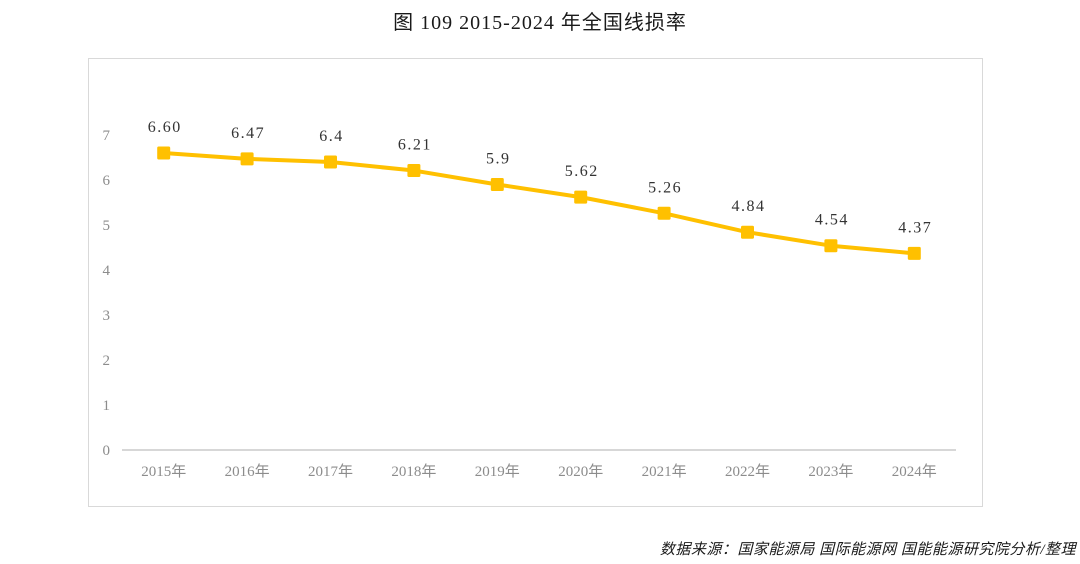 This screenshot has height=564, width=1080. Describe the element at coordinates (163, 471) in the screenshot. I see `x-tick-label: 2015年` at that location.